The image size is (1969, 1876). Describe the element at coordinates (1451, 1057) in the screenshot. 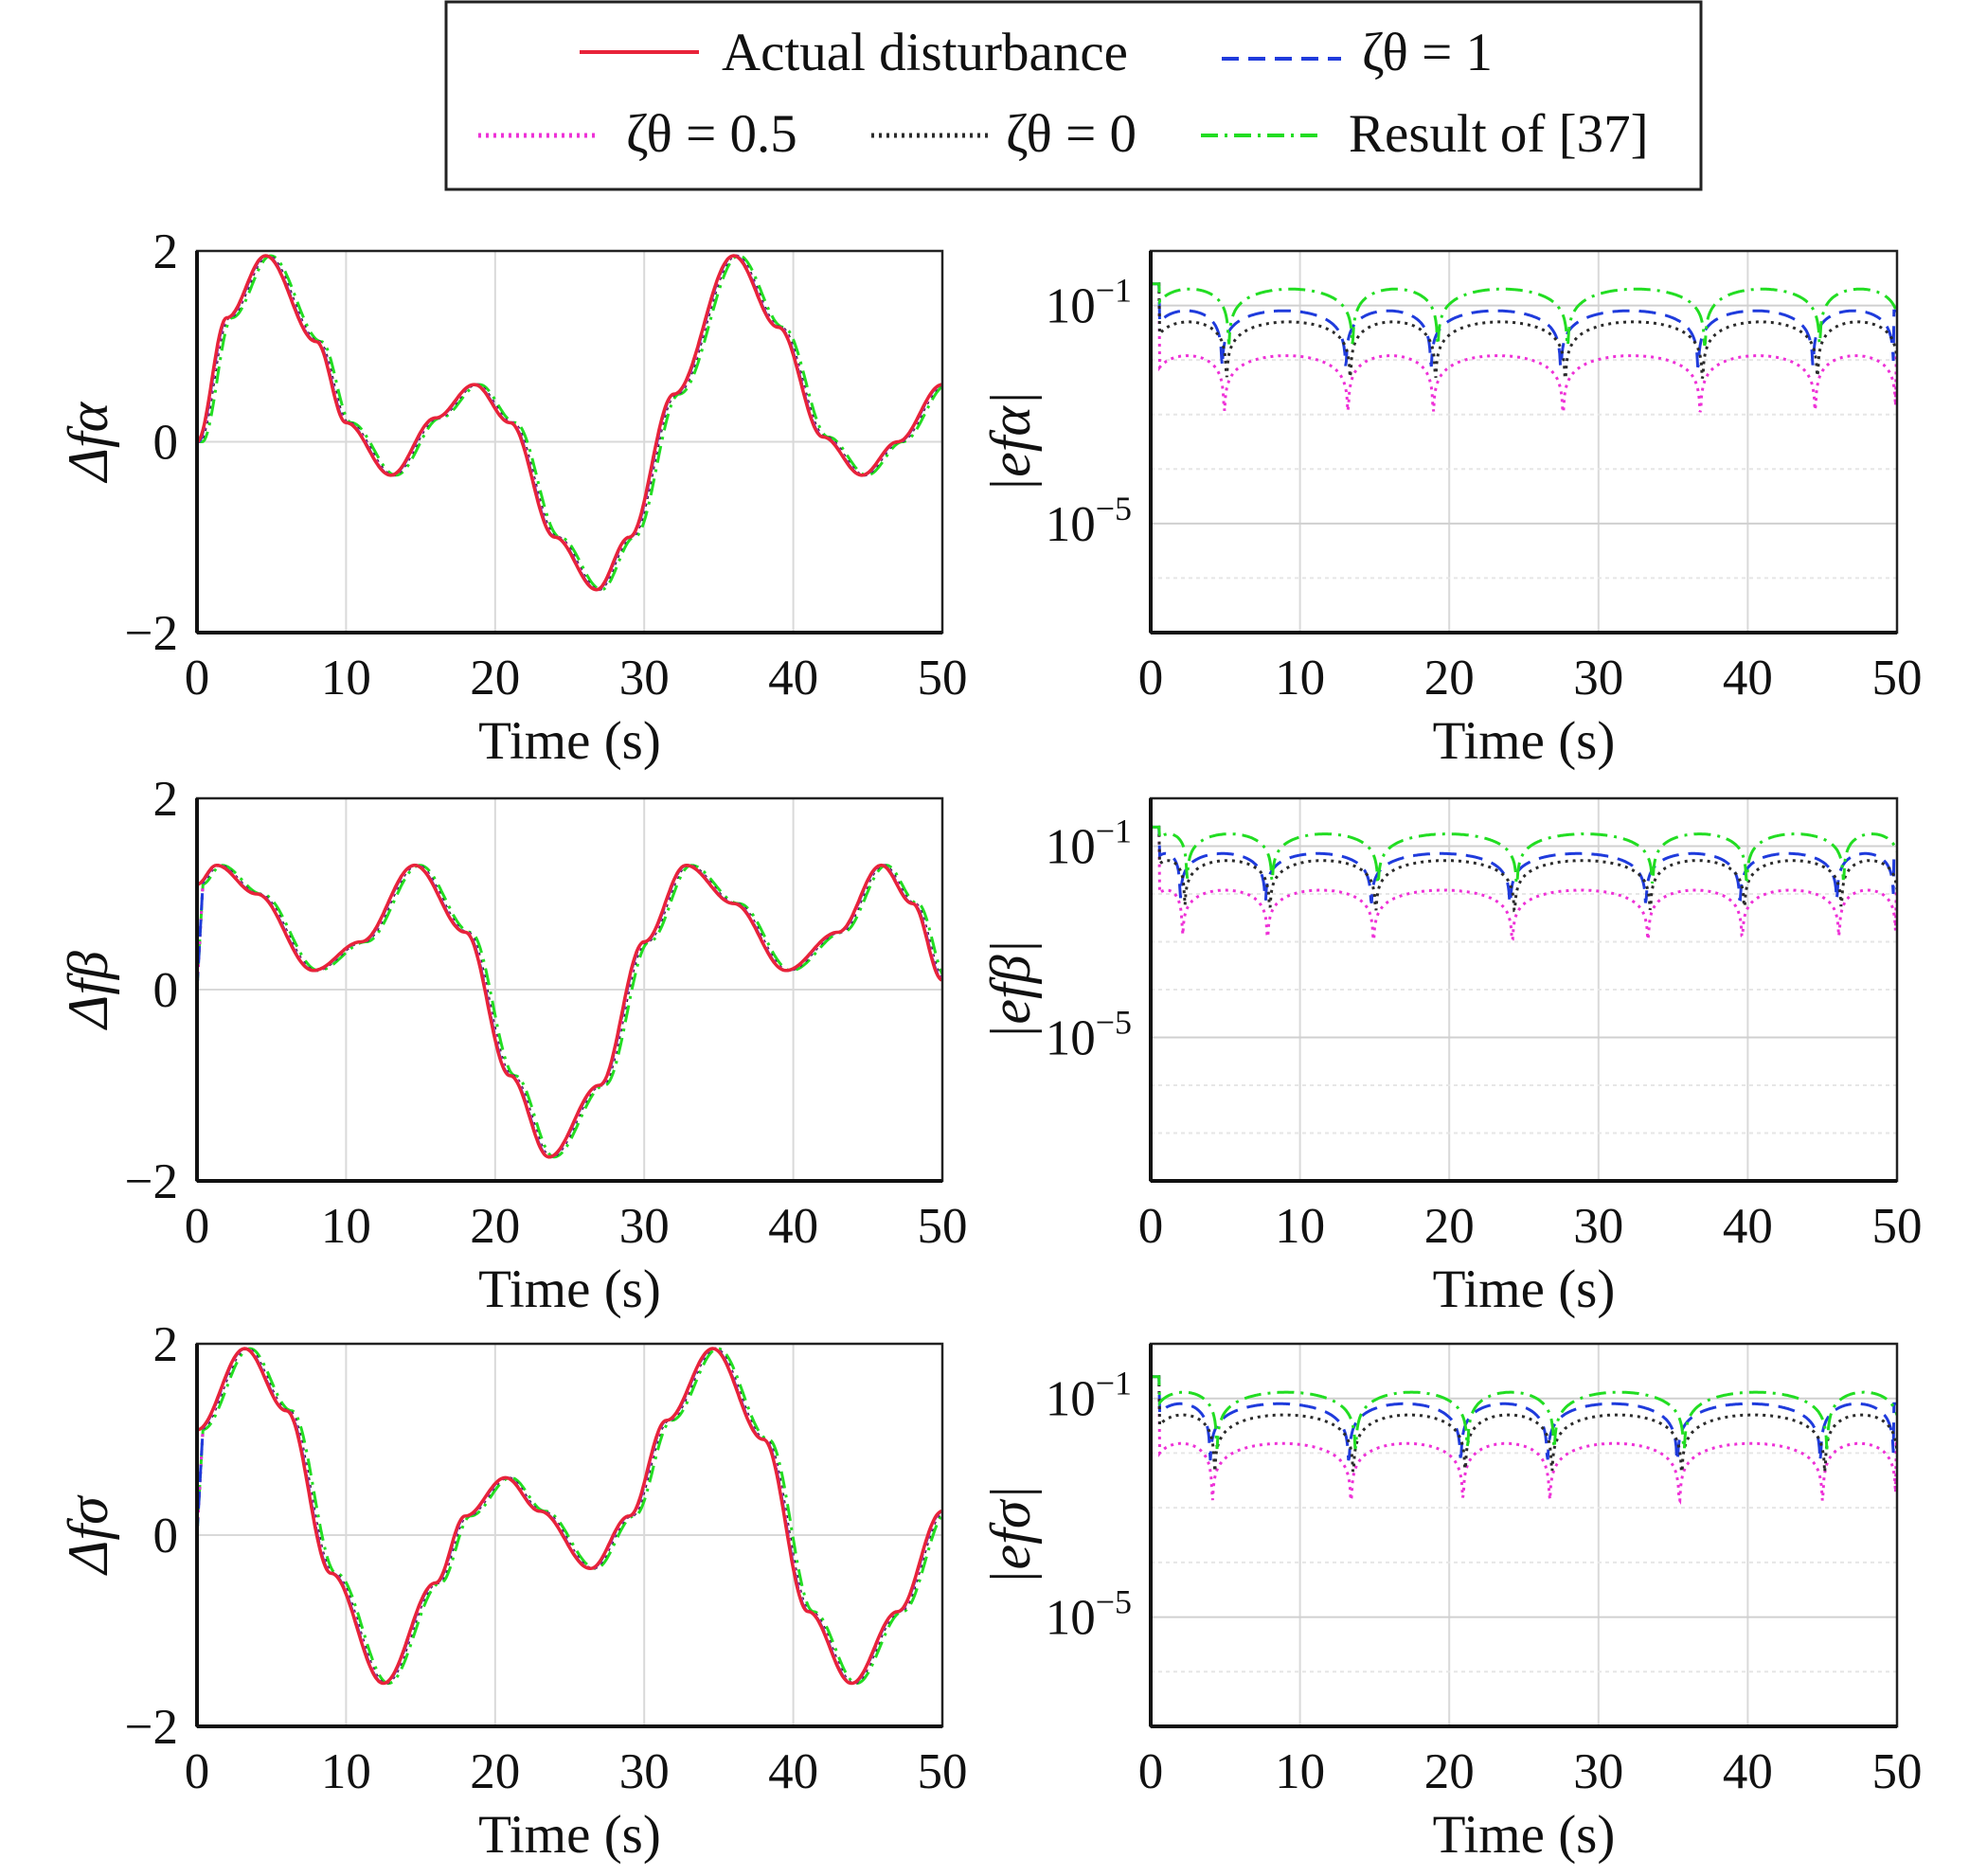

I see `panel-efb: 0 10 20 30 40 50 Time (s) 10⁻¹ 10−5|efβ|` at that location.